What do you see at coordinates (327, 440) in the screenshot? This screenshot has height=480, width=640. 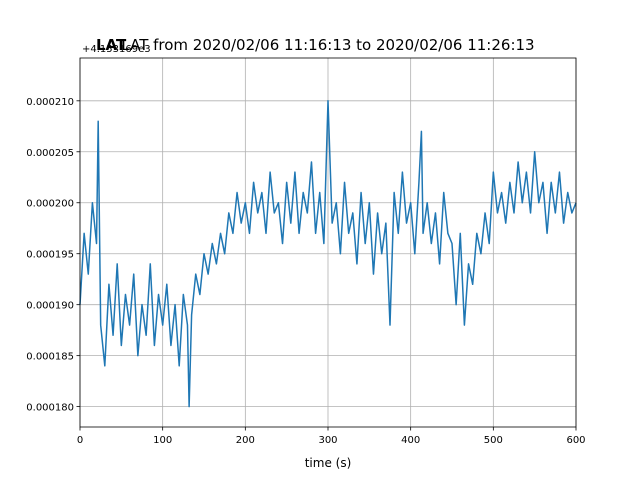 I see `x-tick-label: 300` at bounding box center [327, 440].